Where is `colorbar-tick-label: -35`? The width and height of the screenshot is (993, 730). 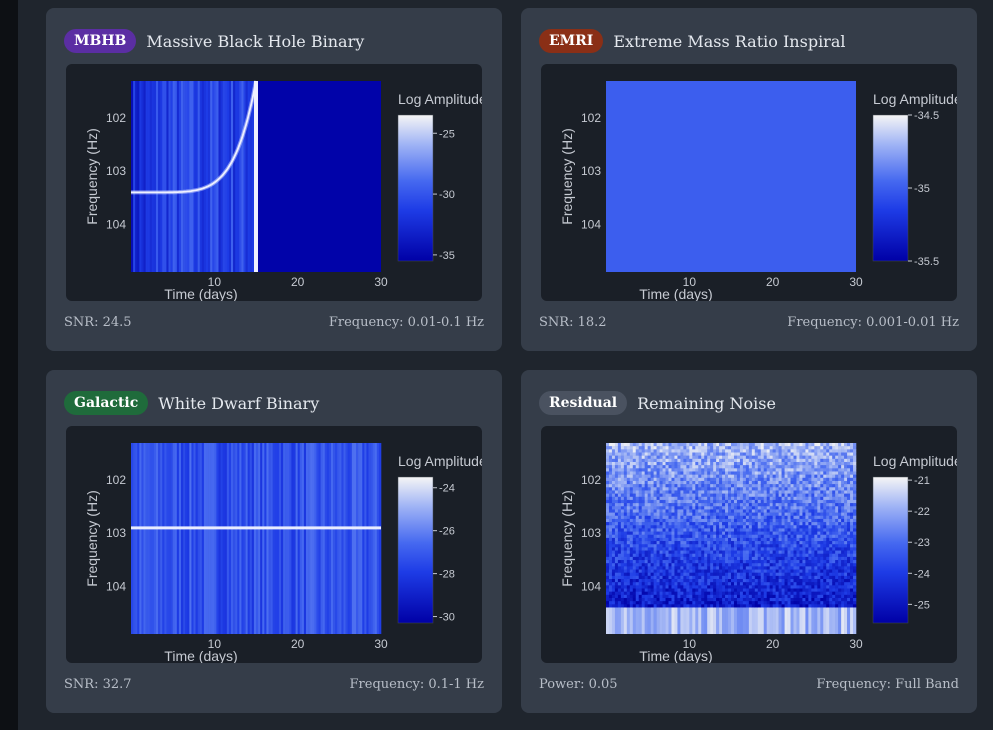
colorbar-tick-label: -35 is located at coordinates (447, 256).